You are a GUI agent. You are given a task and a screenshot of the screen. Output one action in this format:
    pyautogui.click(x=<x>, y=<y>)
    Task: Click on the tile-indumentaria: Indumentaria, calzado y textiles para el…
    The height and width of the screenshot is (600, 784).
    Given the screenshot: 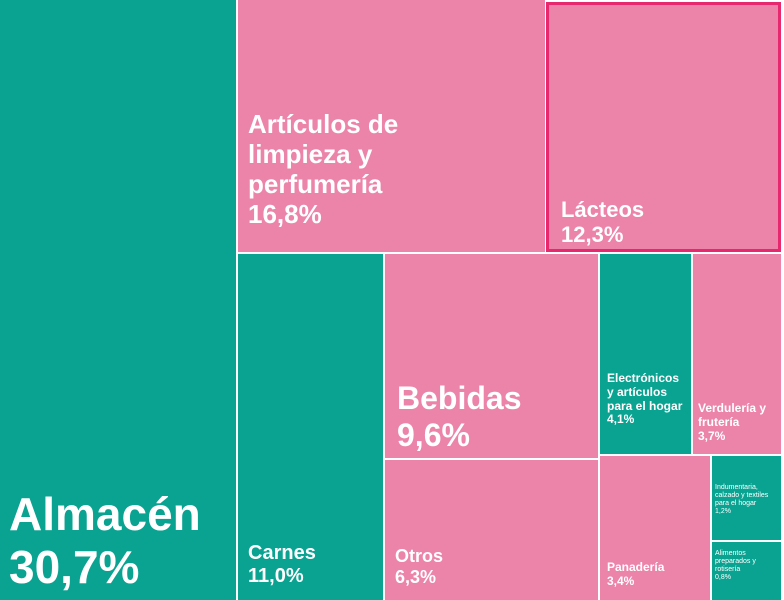 What is the action you would take?
    pyautogui.click(x=746, y=498)
    